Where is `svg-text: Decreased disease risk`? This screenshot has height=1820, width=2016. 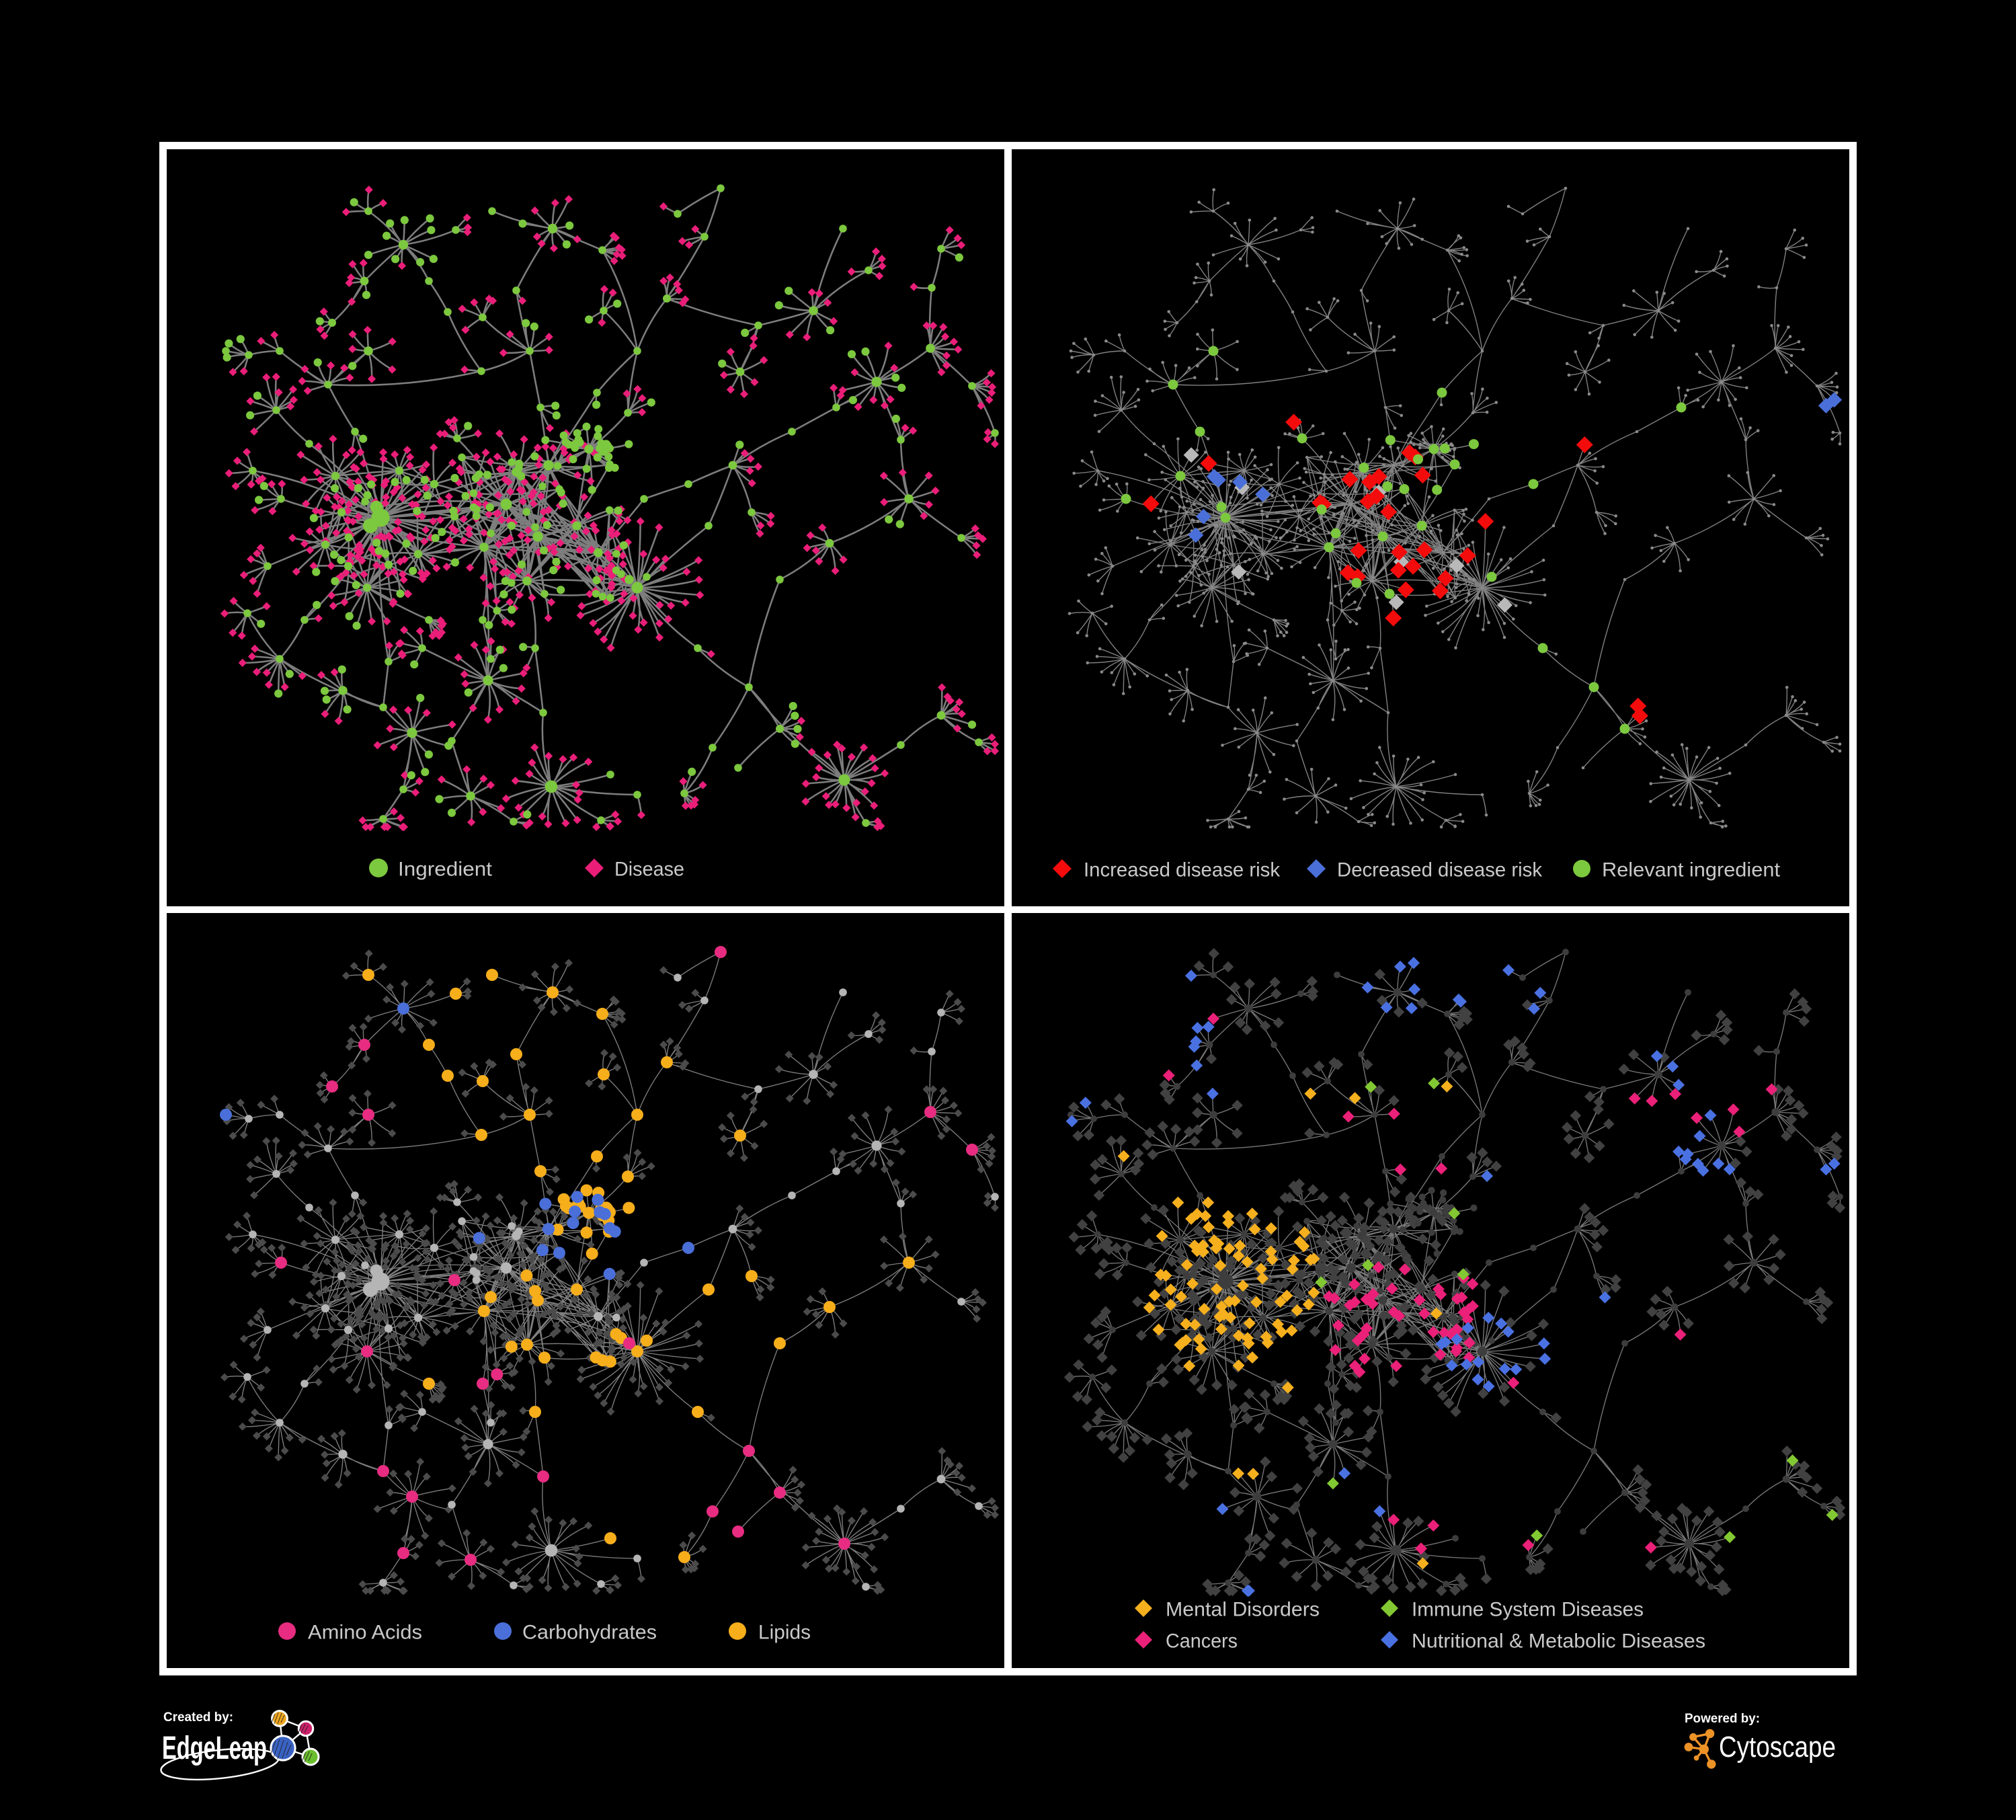 svg-text: Decreased disease risk is located at coordinates (1440, 870).